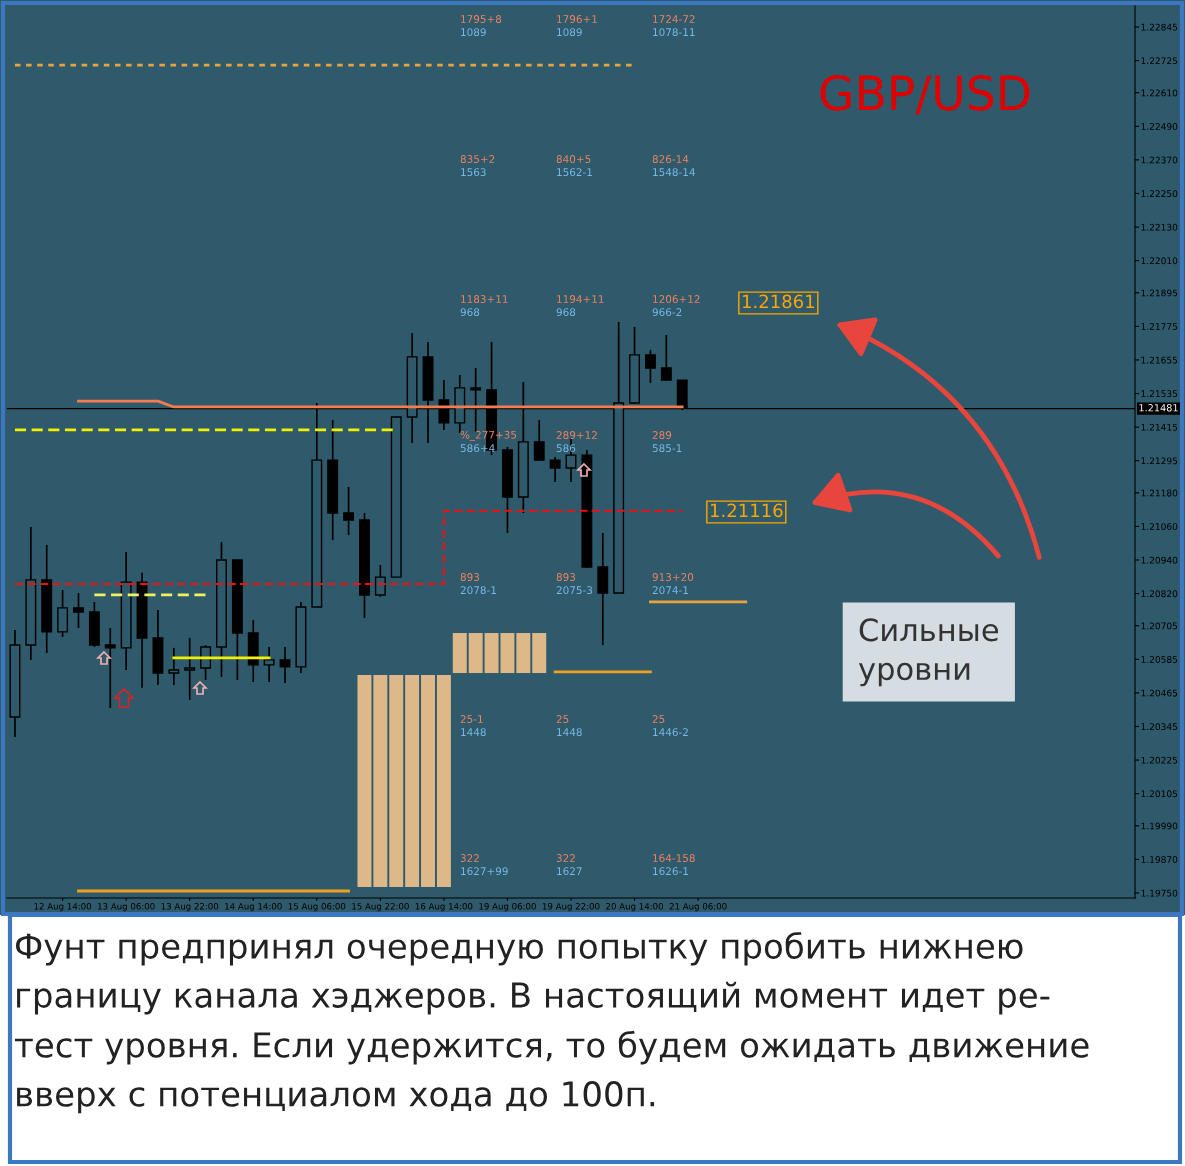  Describe the element at coordinates (1159, 194) in the screenshot. I see `y-tick-label: 1.22250` at that location.